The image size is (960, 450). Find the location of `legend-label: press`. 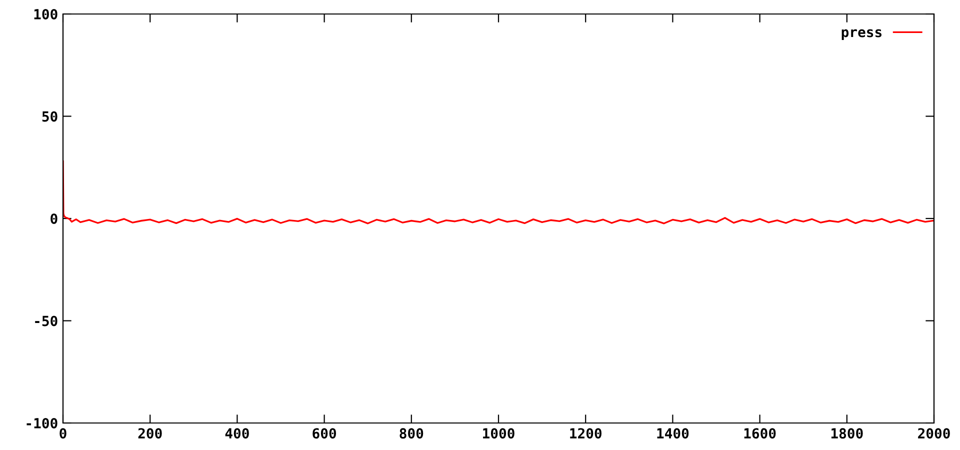

legend-label: press is located at coordinates (862, 34).